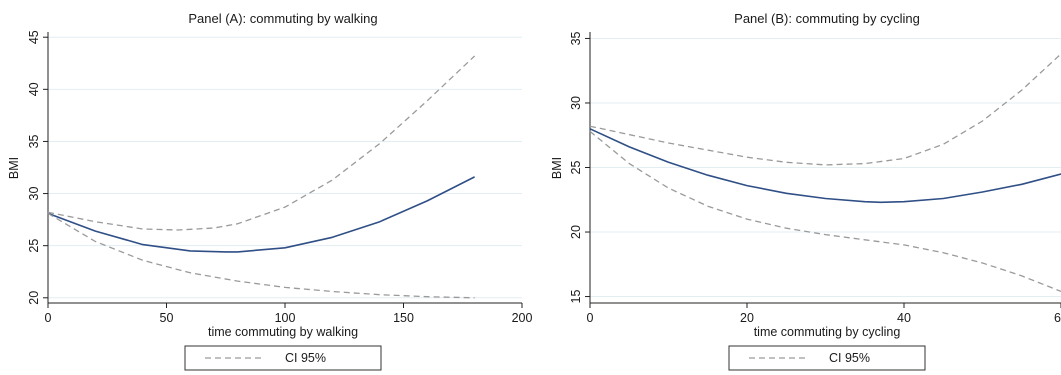 The height and width of the screenshot is (375, 1061). Describe the element at coordinates (34, 246) in the screenshot. I see `panel-a-y-tick-label: 25` at that location.